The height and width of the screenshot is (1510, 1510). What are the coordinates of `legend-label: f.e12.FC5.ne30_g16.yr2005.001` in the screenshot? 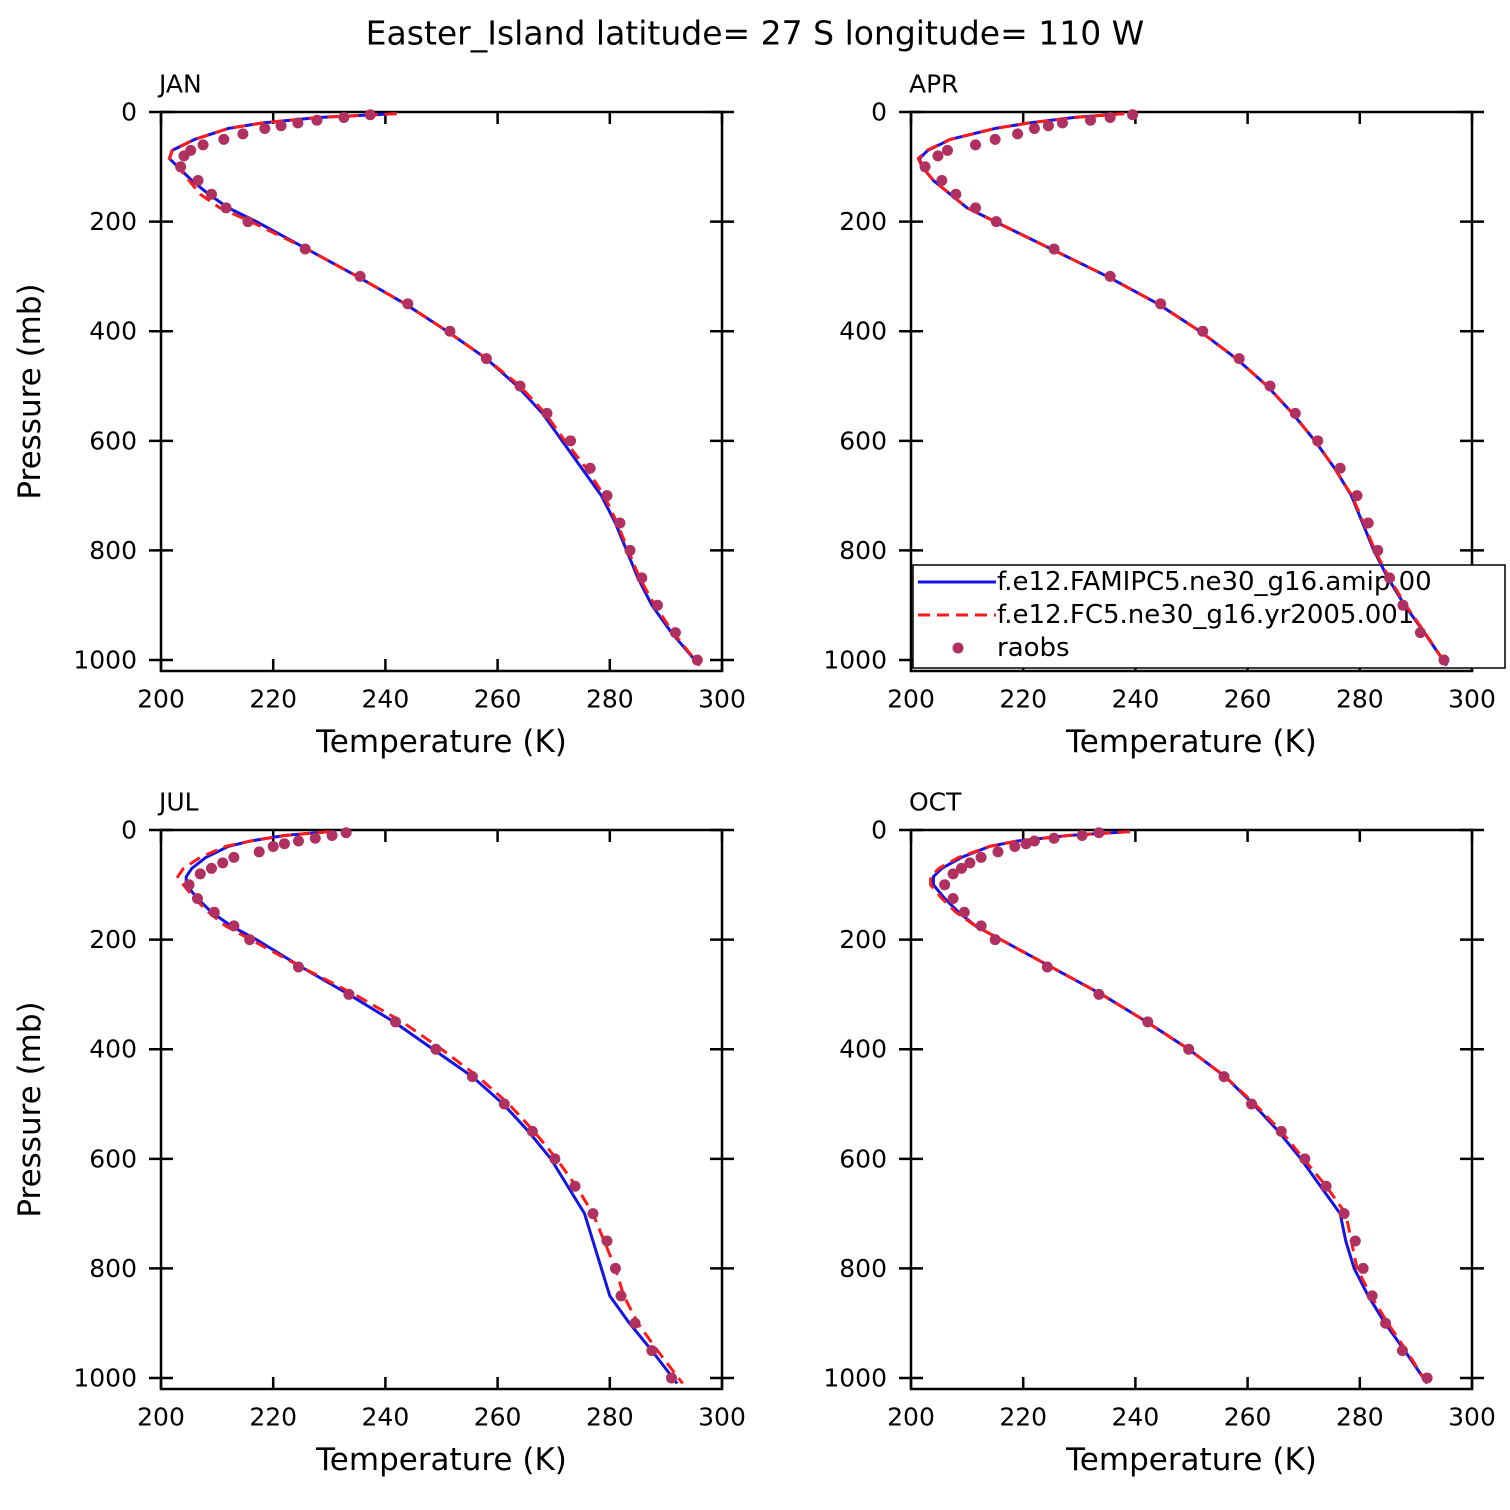 It's located at (1205, 615).